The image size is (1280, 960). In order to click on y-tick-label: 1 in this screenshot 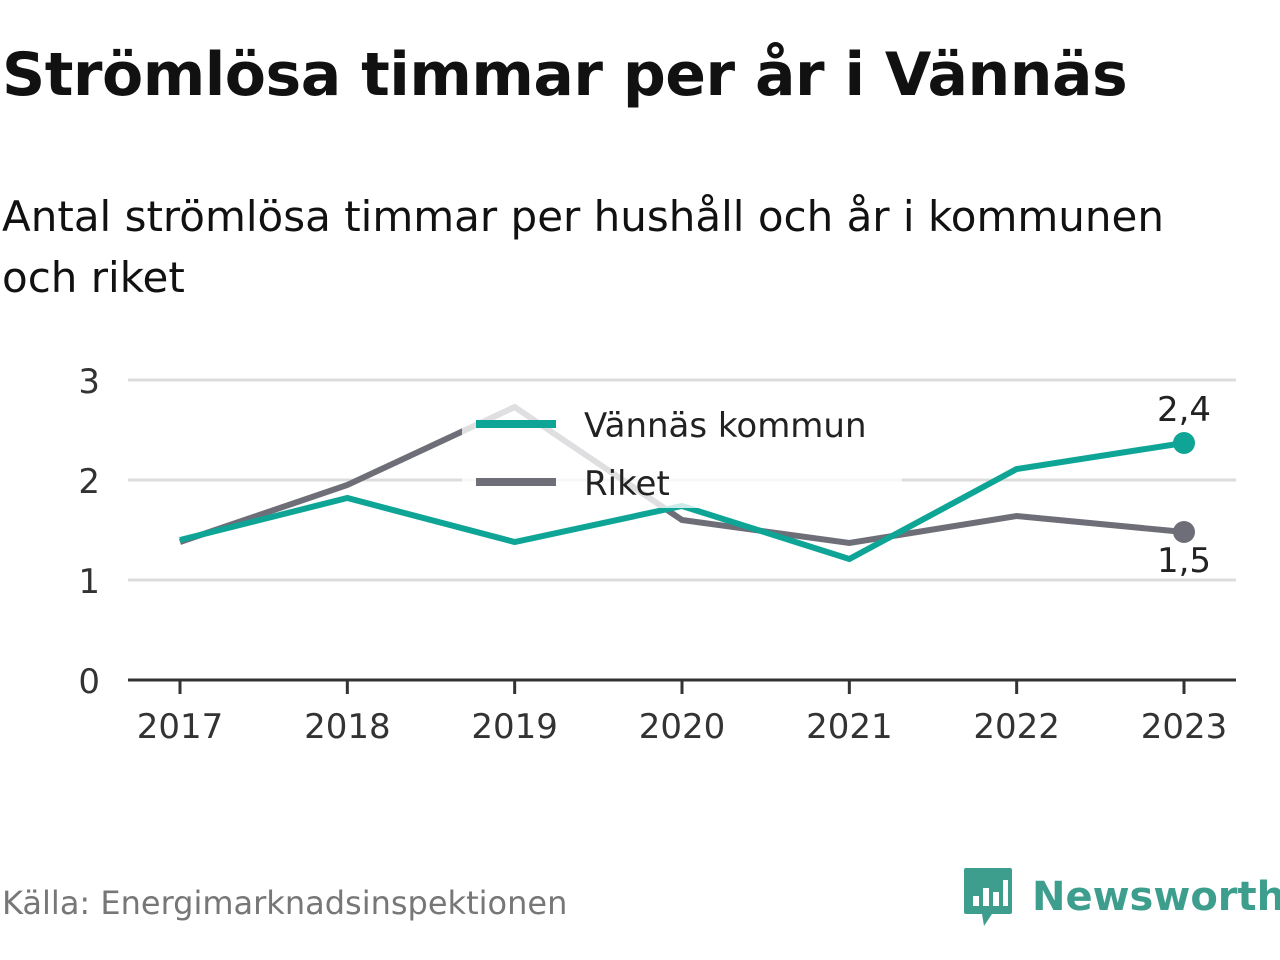, I will do `click(89, 582)`.